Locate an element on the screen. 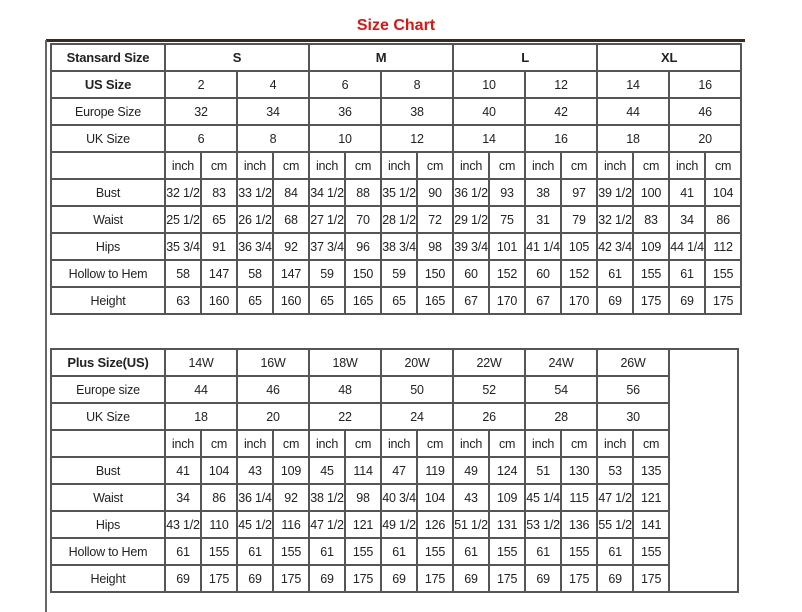  measurement-cell: 112 is located at coordinates (723, 246).